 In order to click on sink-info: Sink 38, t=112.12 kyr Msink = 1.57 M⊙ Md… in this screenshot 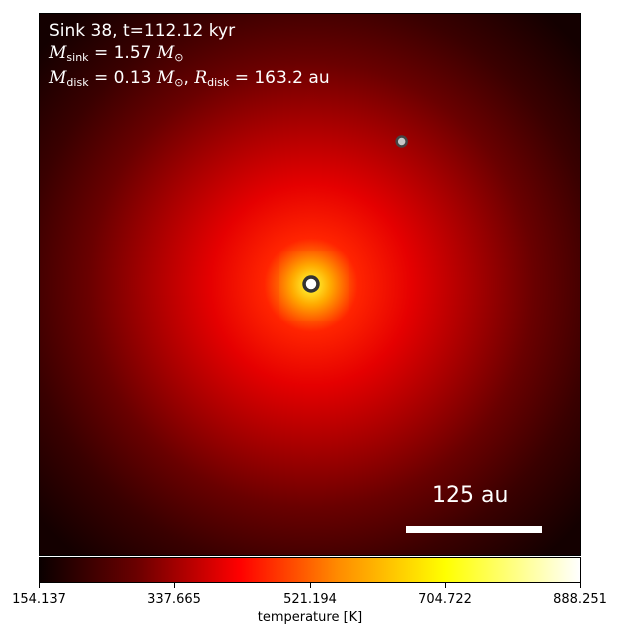, I will do `click(189, 57)`.